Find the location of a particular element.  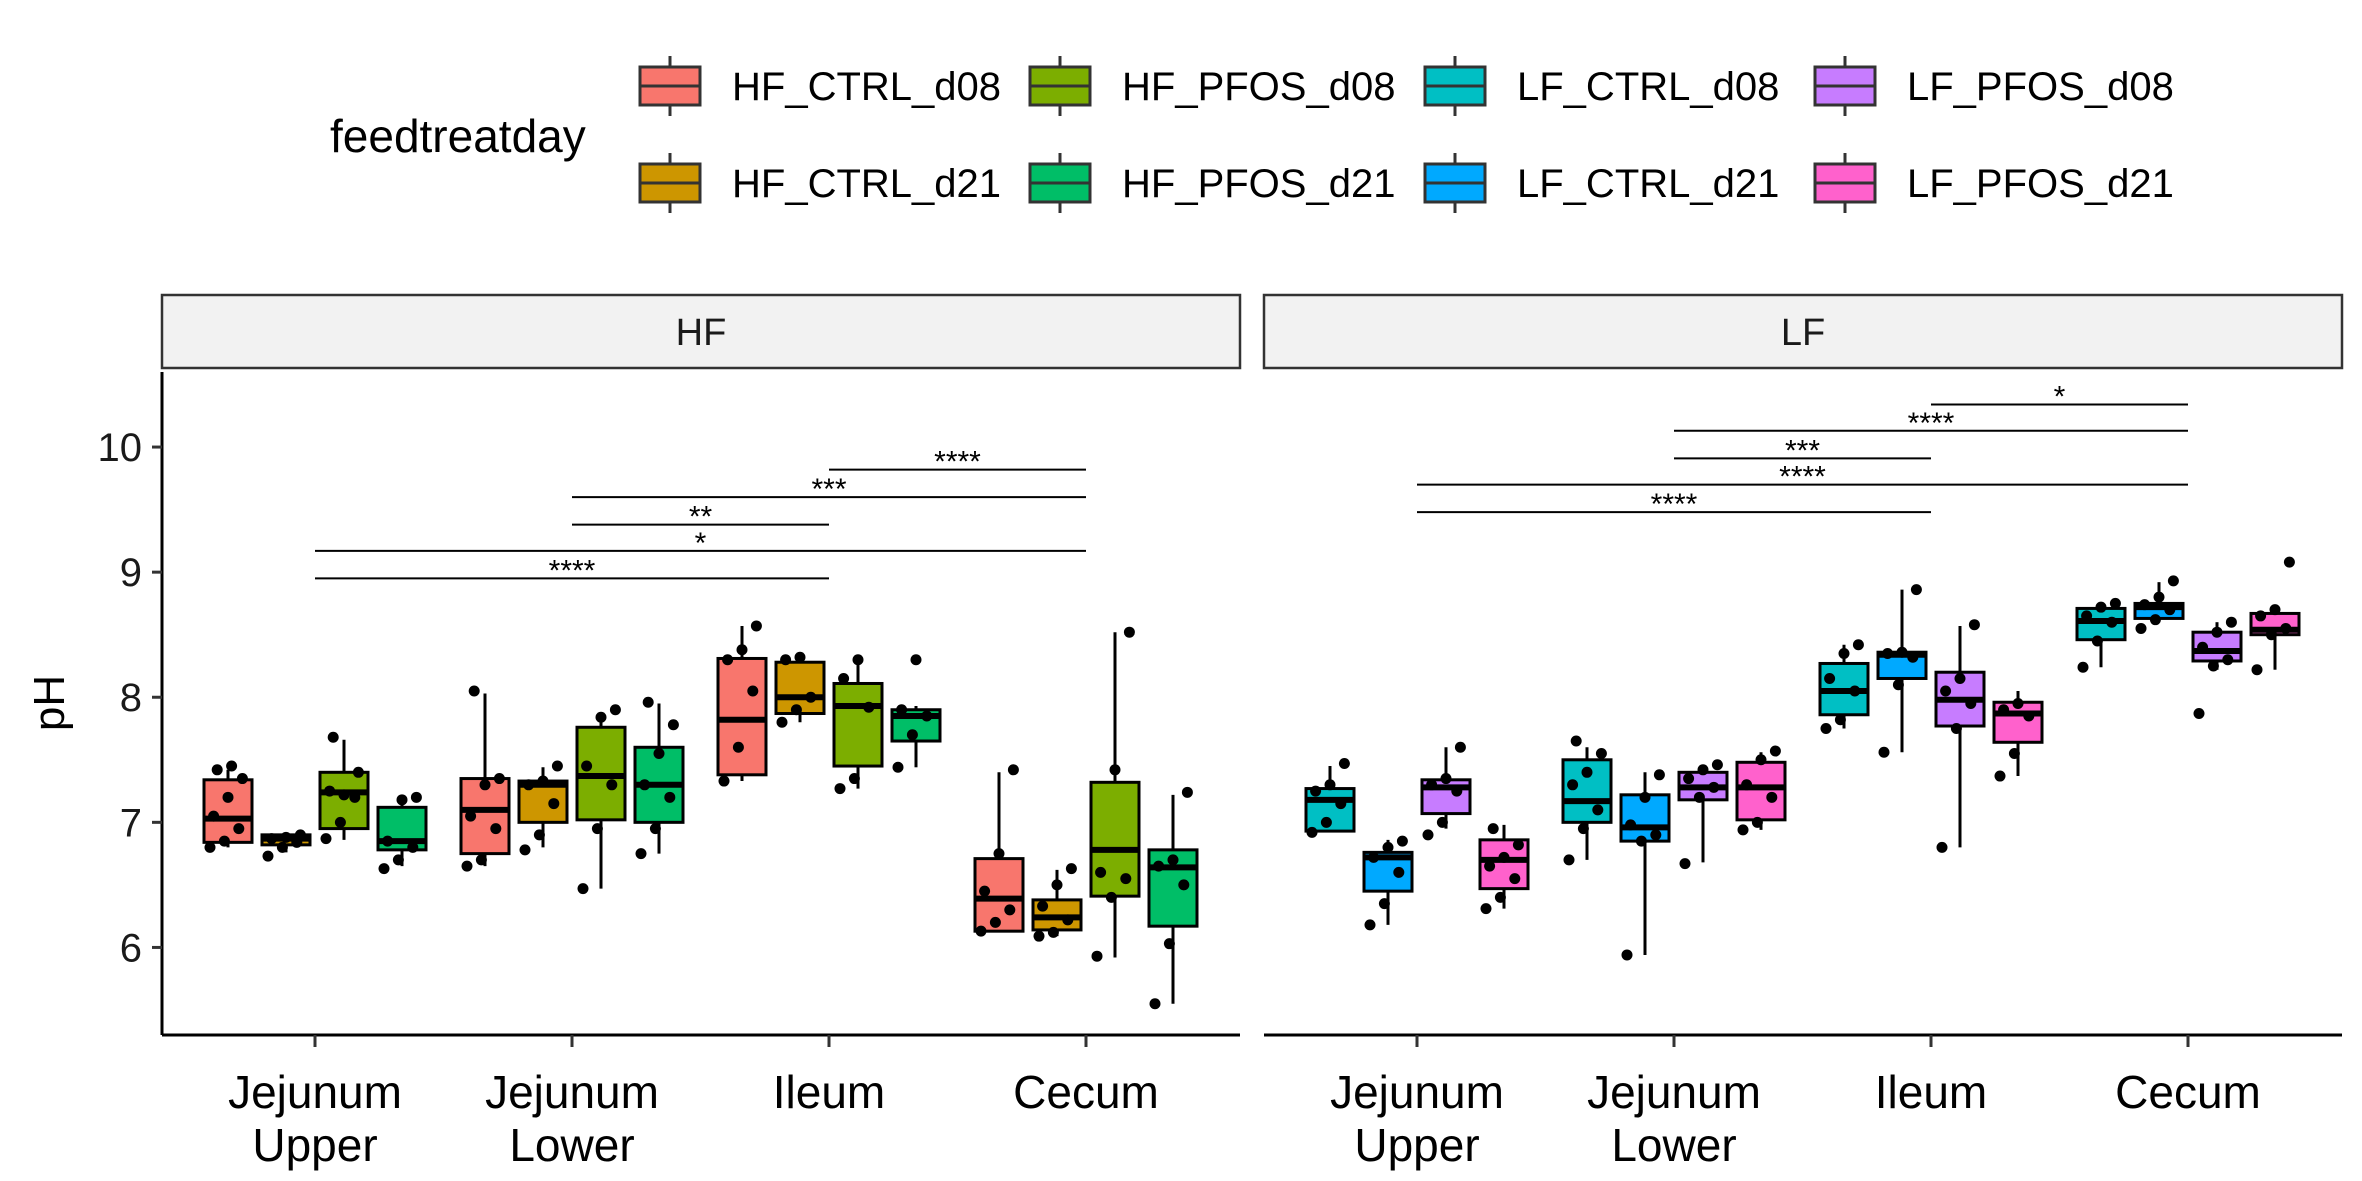

y-tick-label: 7 is located at coordinates (131, 823).